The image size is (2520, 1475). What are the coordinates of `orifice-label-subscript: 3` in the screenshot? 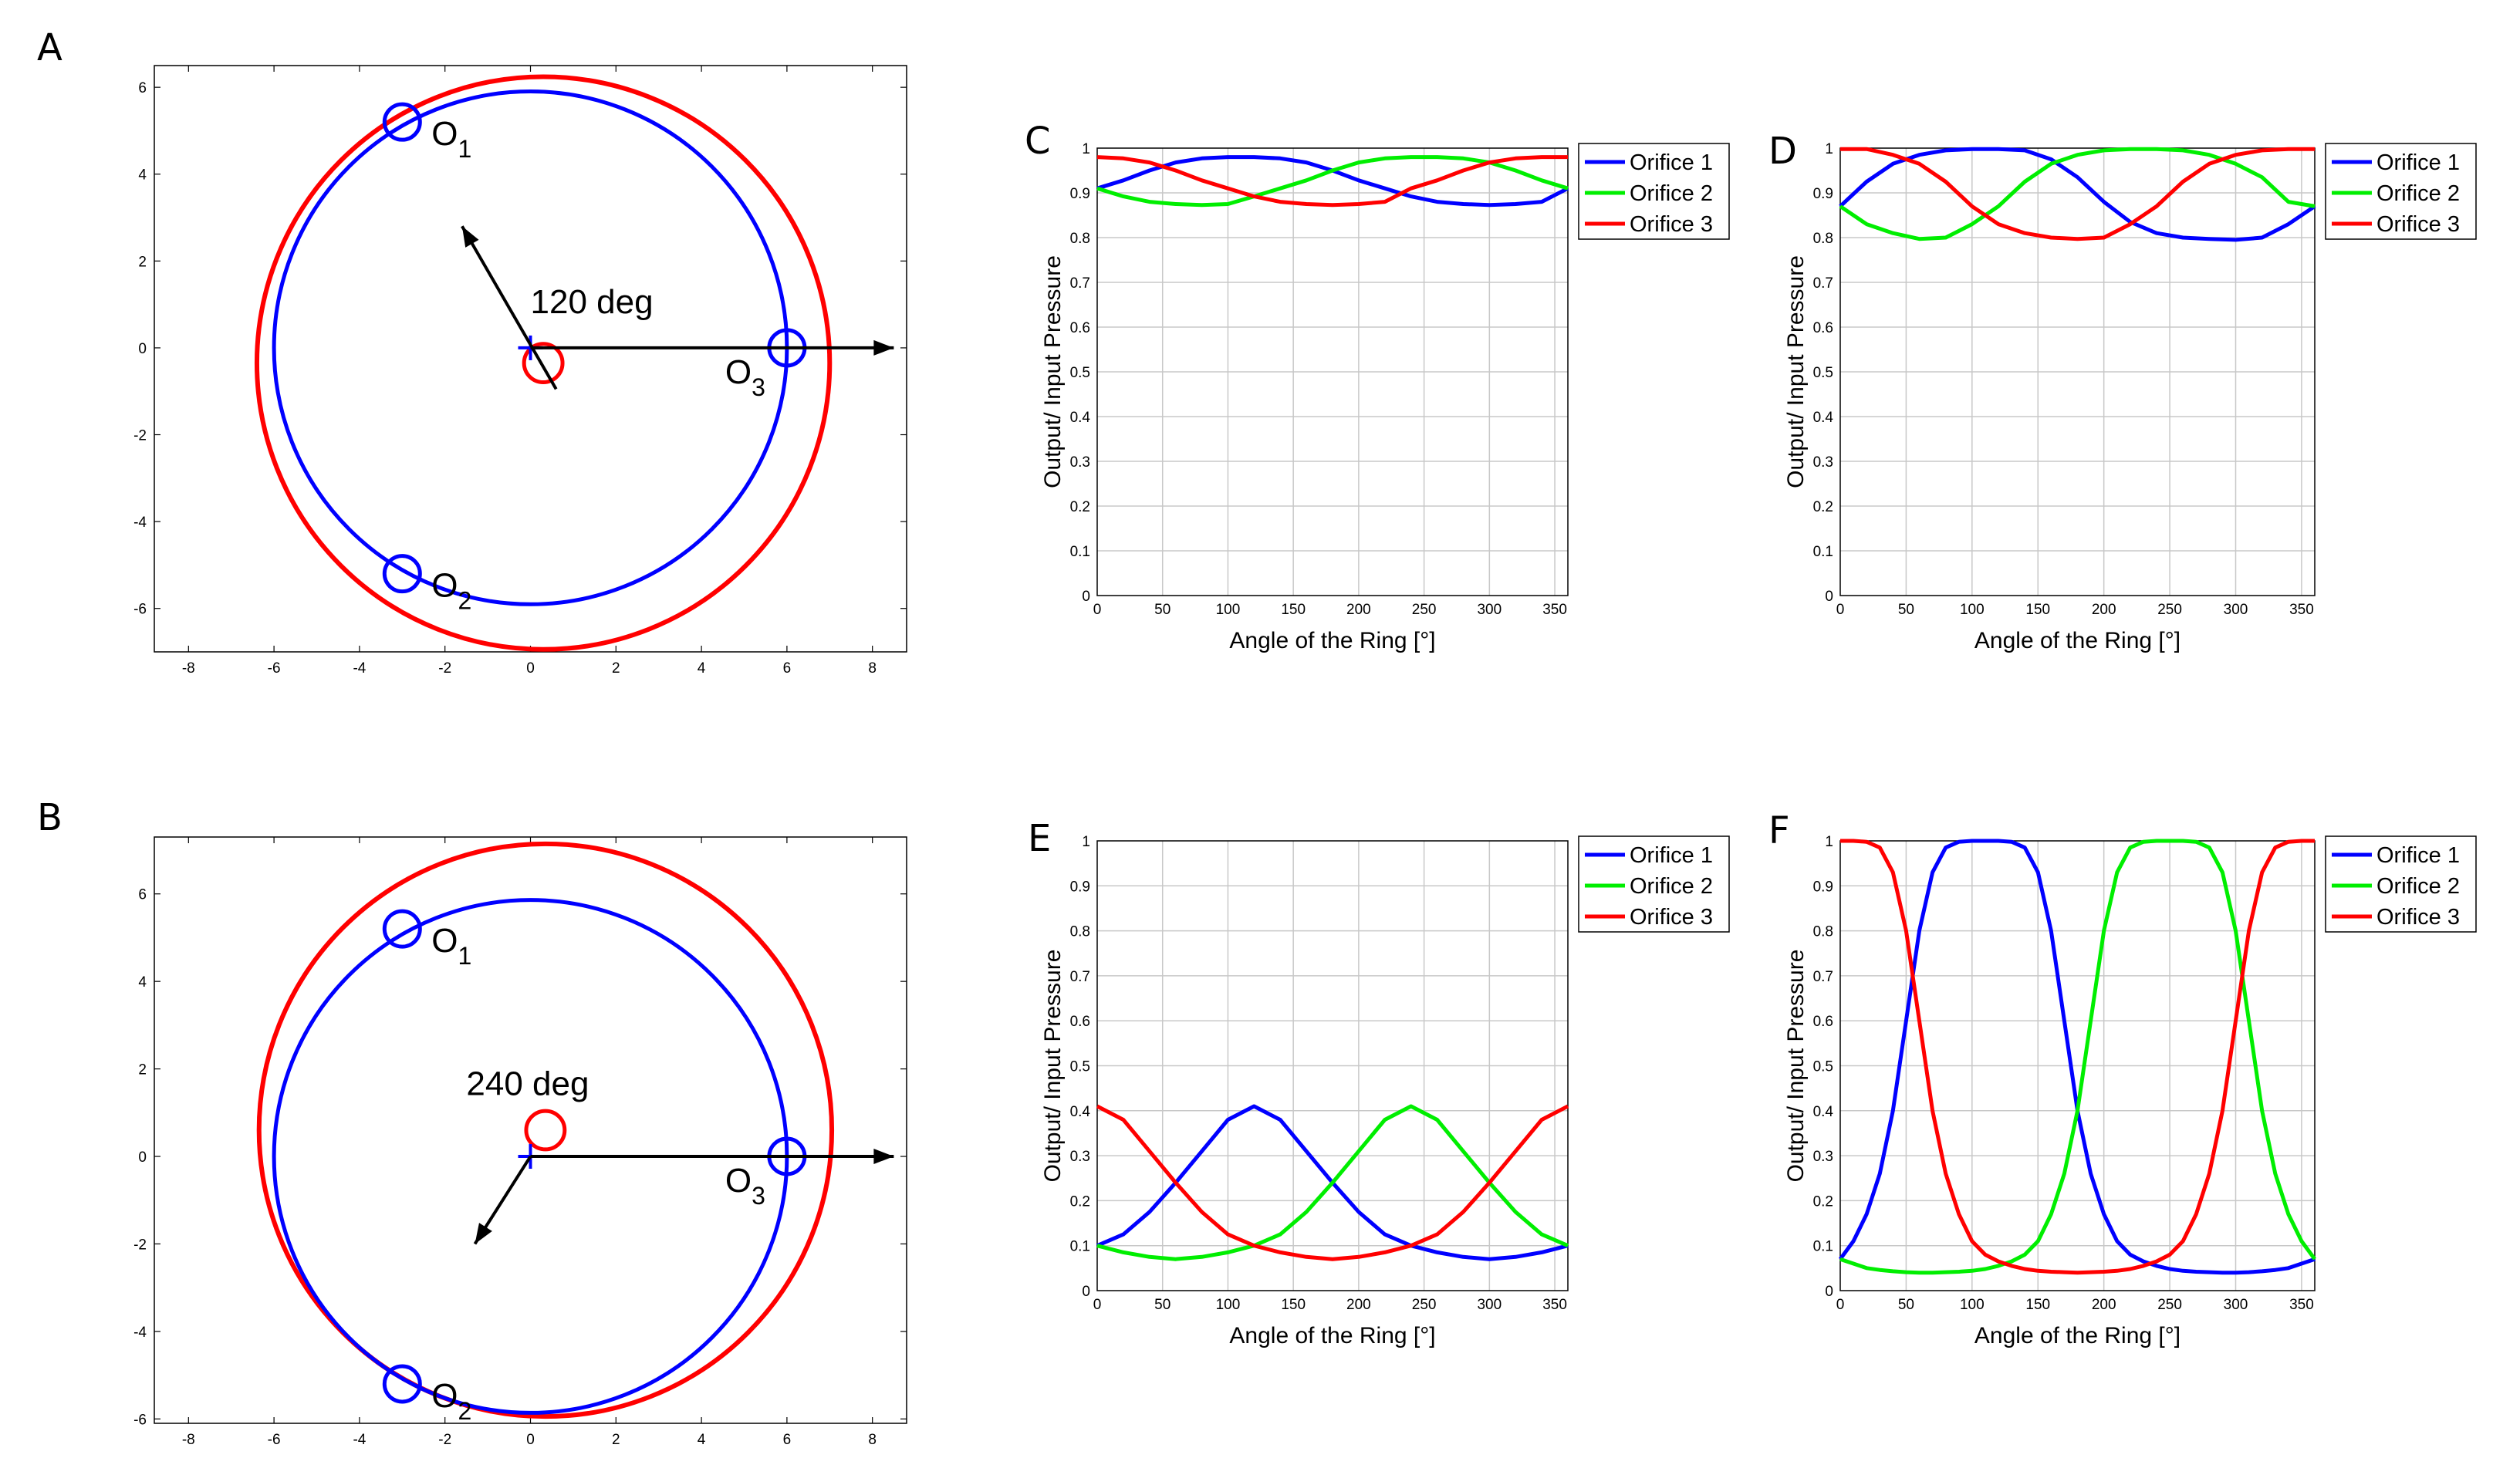 It's located at (759, 387).